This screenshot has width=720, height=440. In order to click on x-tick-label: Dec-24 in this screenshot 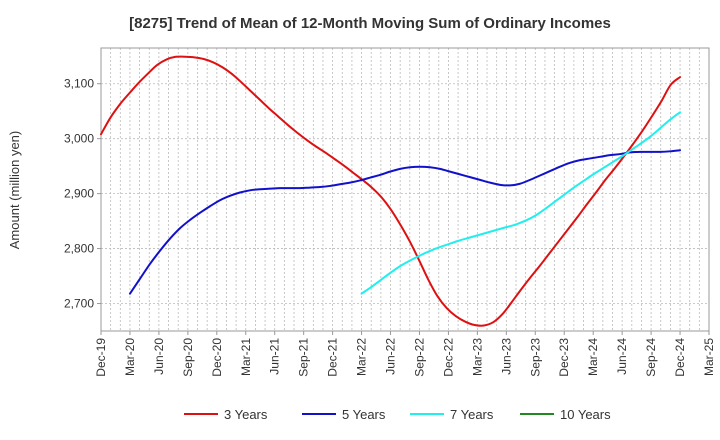, I will do `click(680, 357)`.